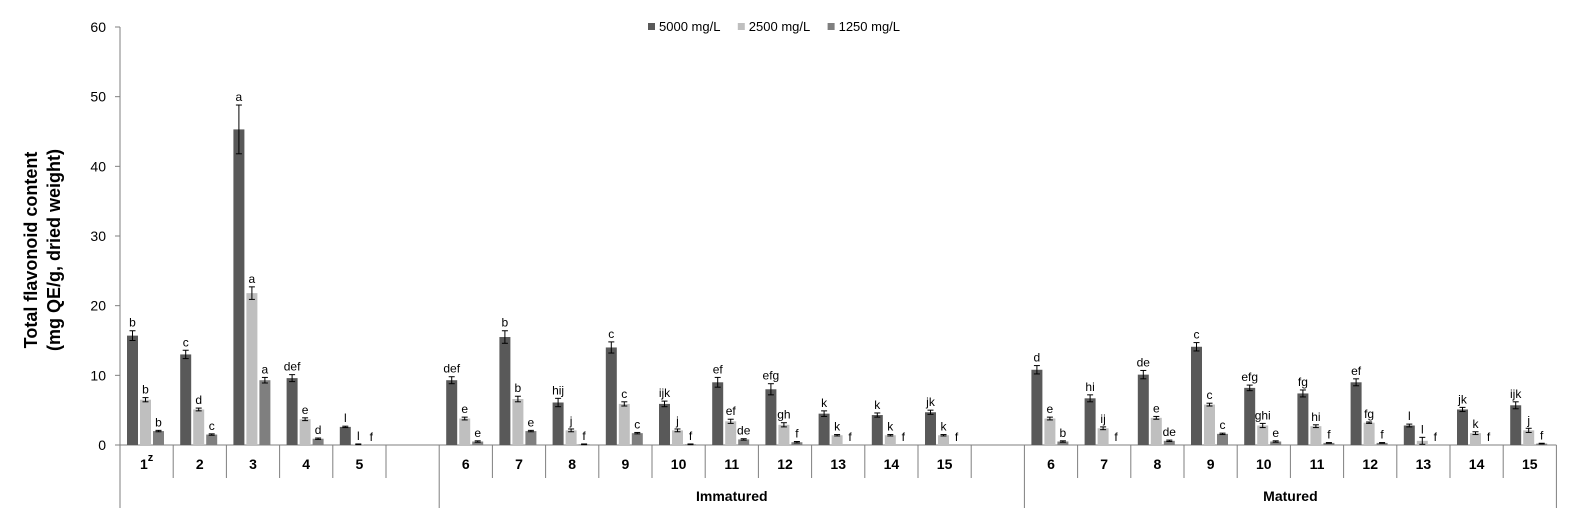 This screenshot has width=1576, height=528. What do you see at coordinates (31, 250) in the screenshot?
I see `y-axis-title-line1: Total flavonoid content` at bounding box center [31, 250].